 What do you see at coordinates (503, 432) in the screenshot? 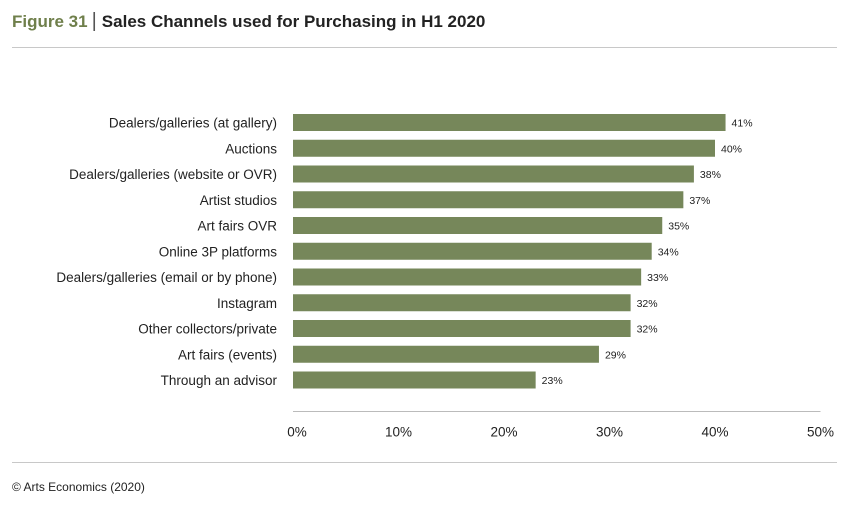
I see `x-tick-label: 20%` at bounding box center [503, 432].